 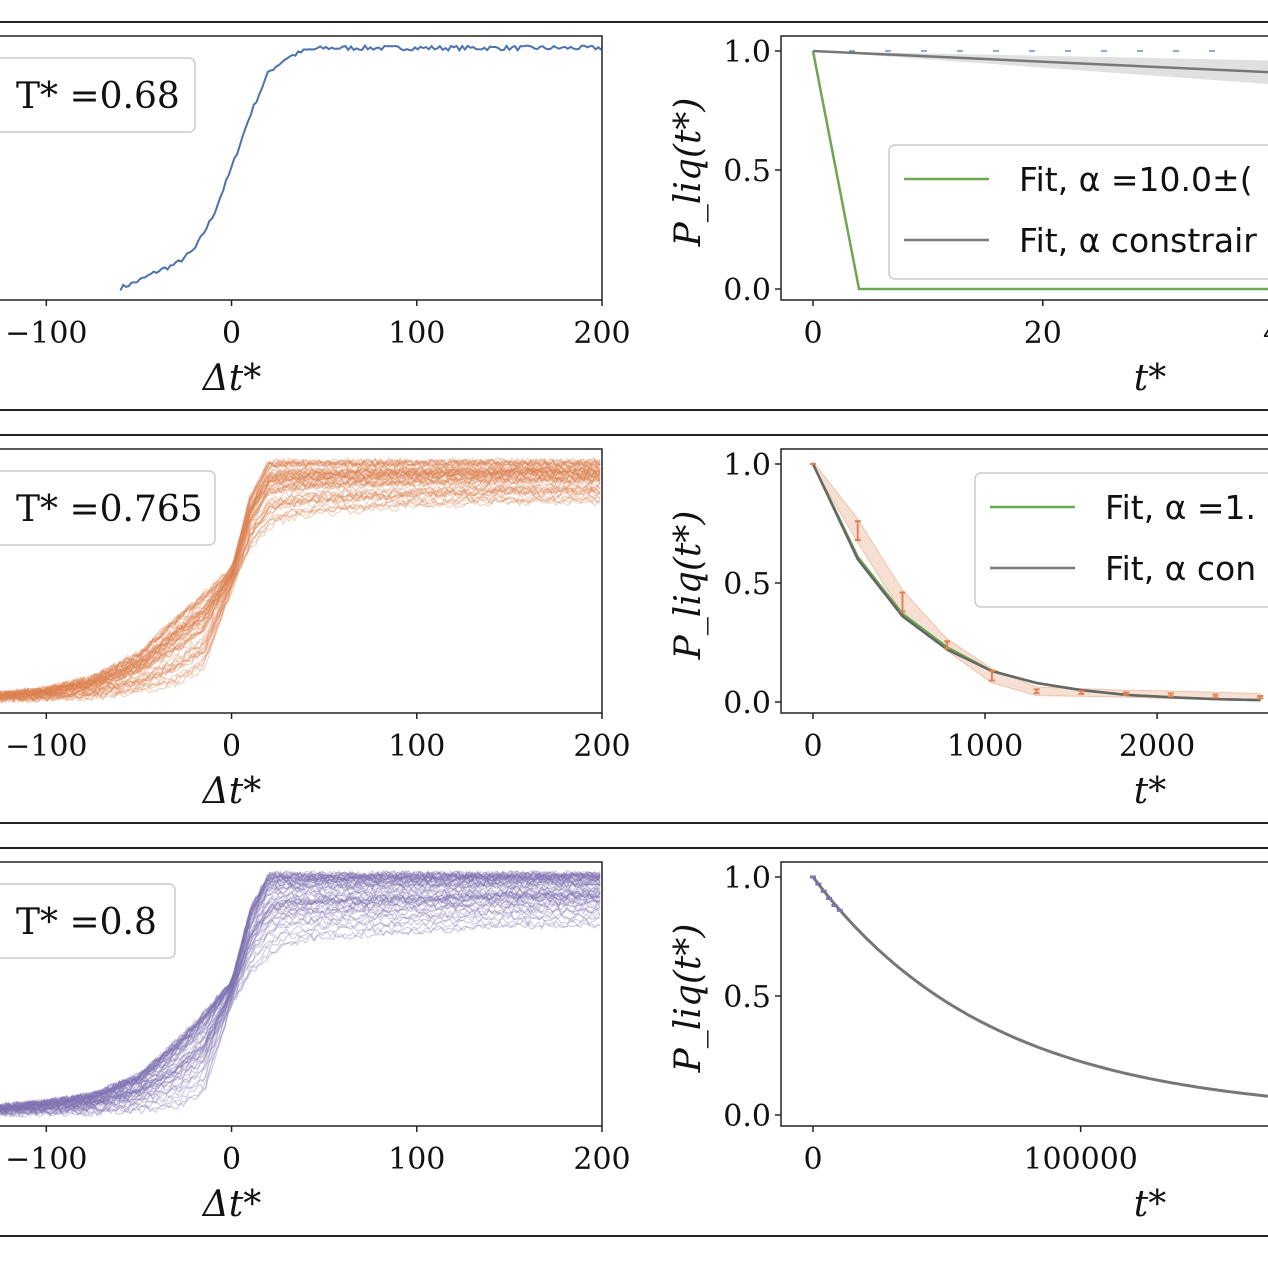 What do you see at coordinates (1138, 240) in the screenshot?
I see `legend-label-constrained: Fit, α constrair` at bounding box center [1138, 240].